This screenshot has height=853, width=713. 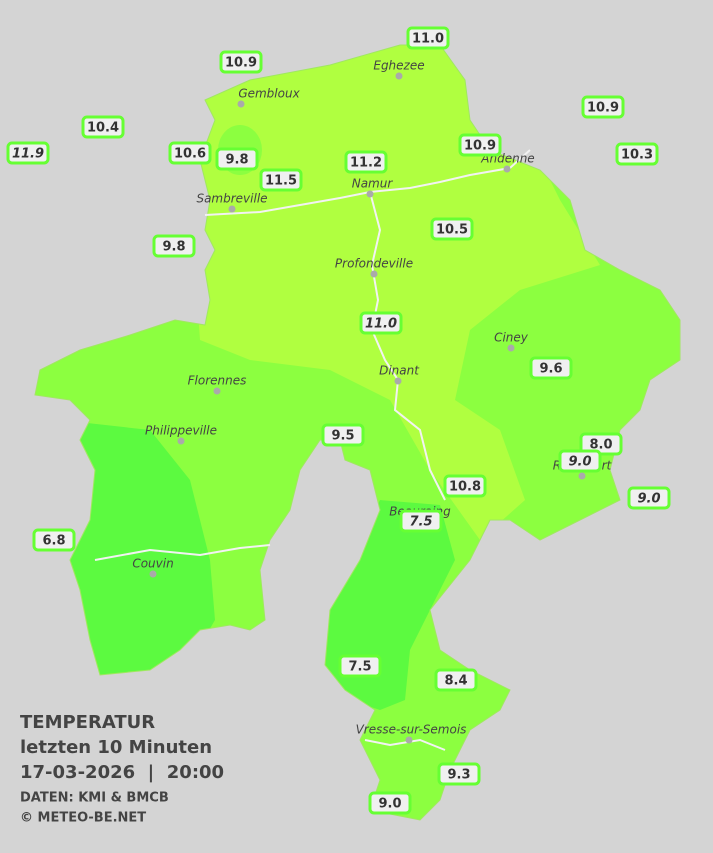 I want to click on city-label: Eghezee, so click(x=398, y=66).